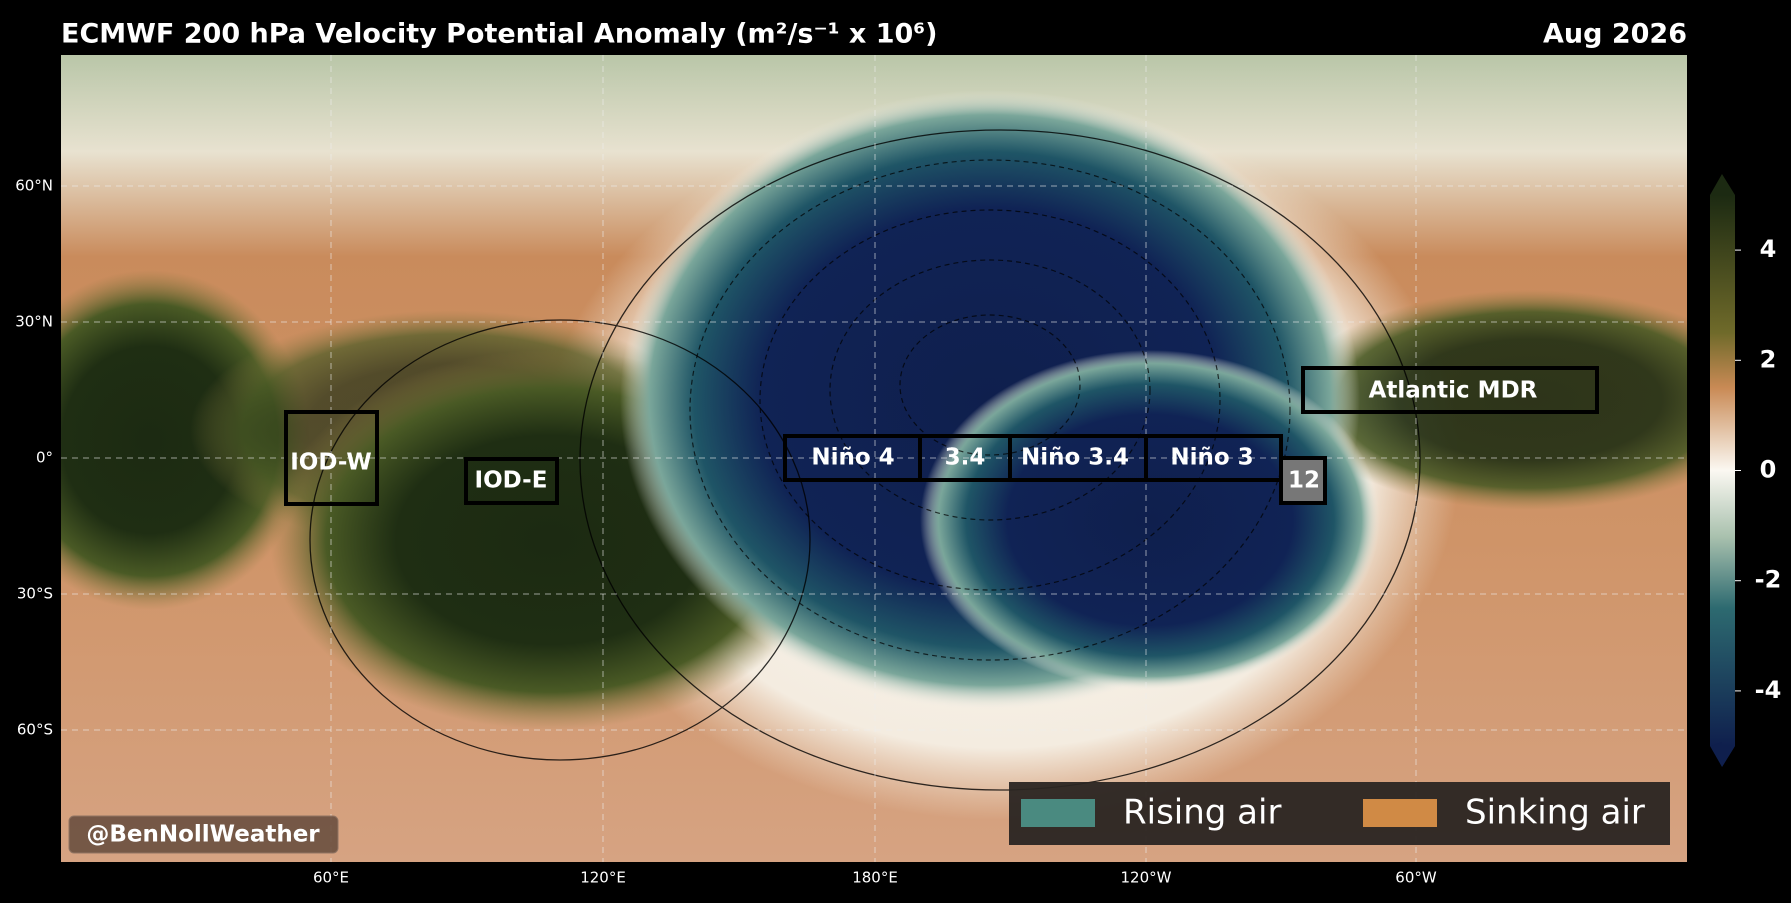  I want to click on legend-box, so click(1339, 813).